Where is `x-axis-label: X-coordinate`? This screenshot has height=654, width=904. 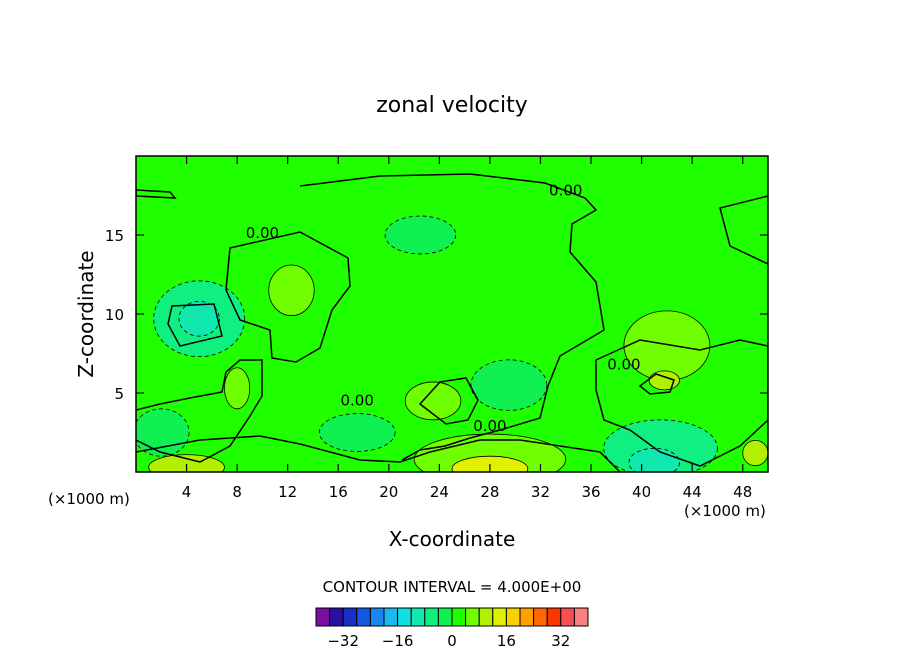
x-axis-label: X-coordinate is located at coordinates (452, 539).